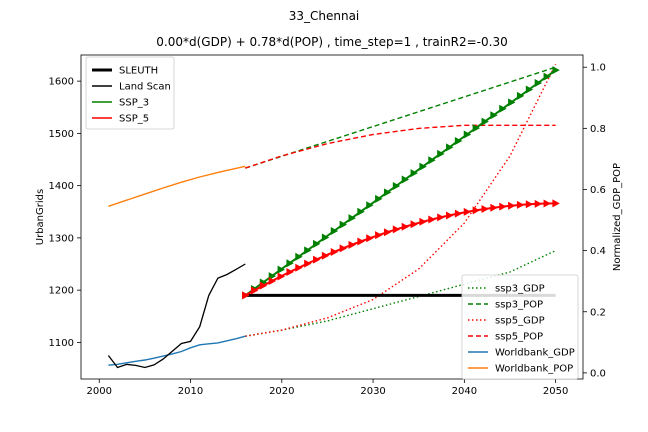 The image size is (648, 432). Describe the element at coordinates (176, 316) in the screenshot. I see `series-land-scan` at that location.